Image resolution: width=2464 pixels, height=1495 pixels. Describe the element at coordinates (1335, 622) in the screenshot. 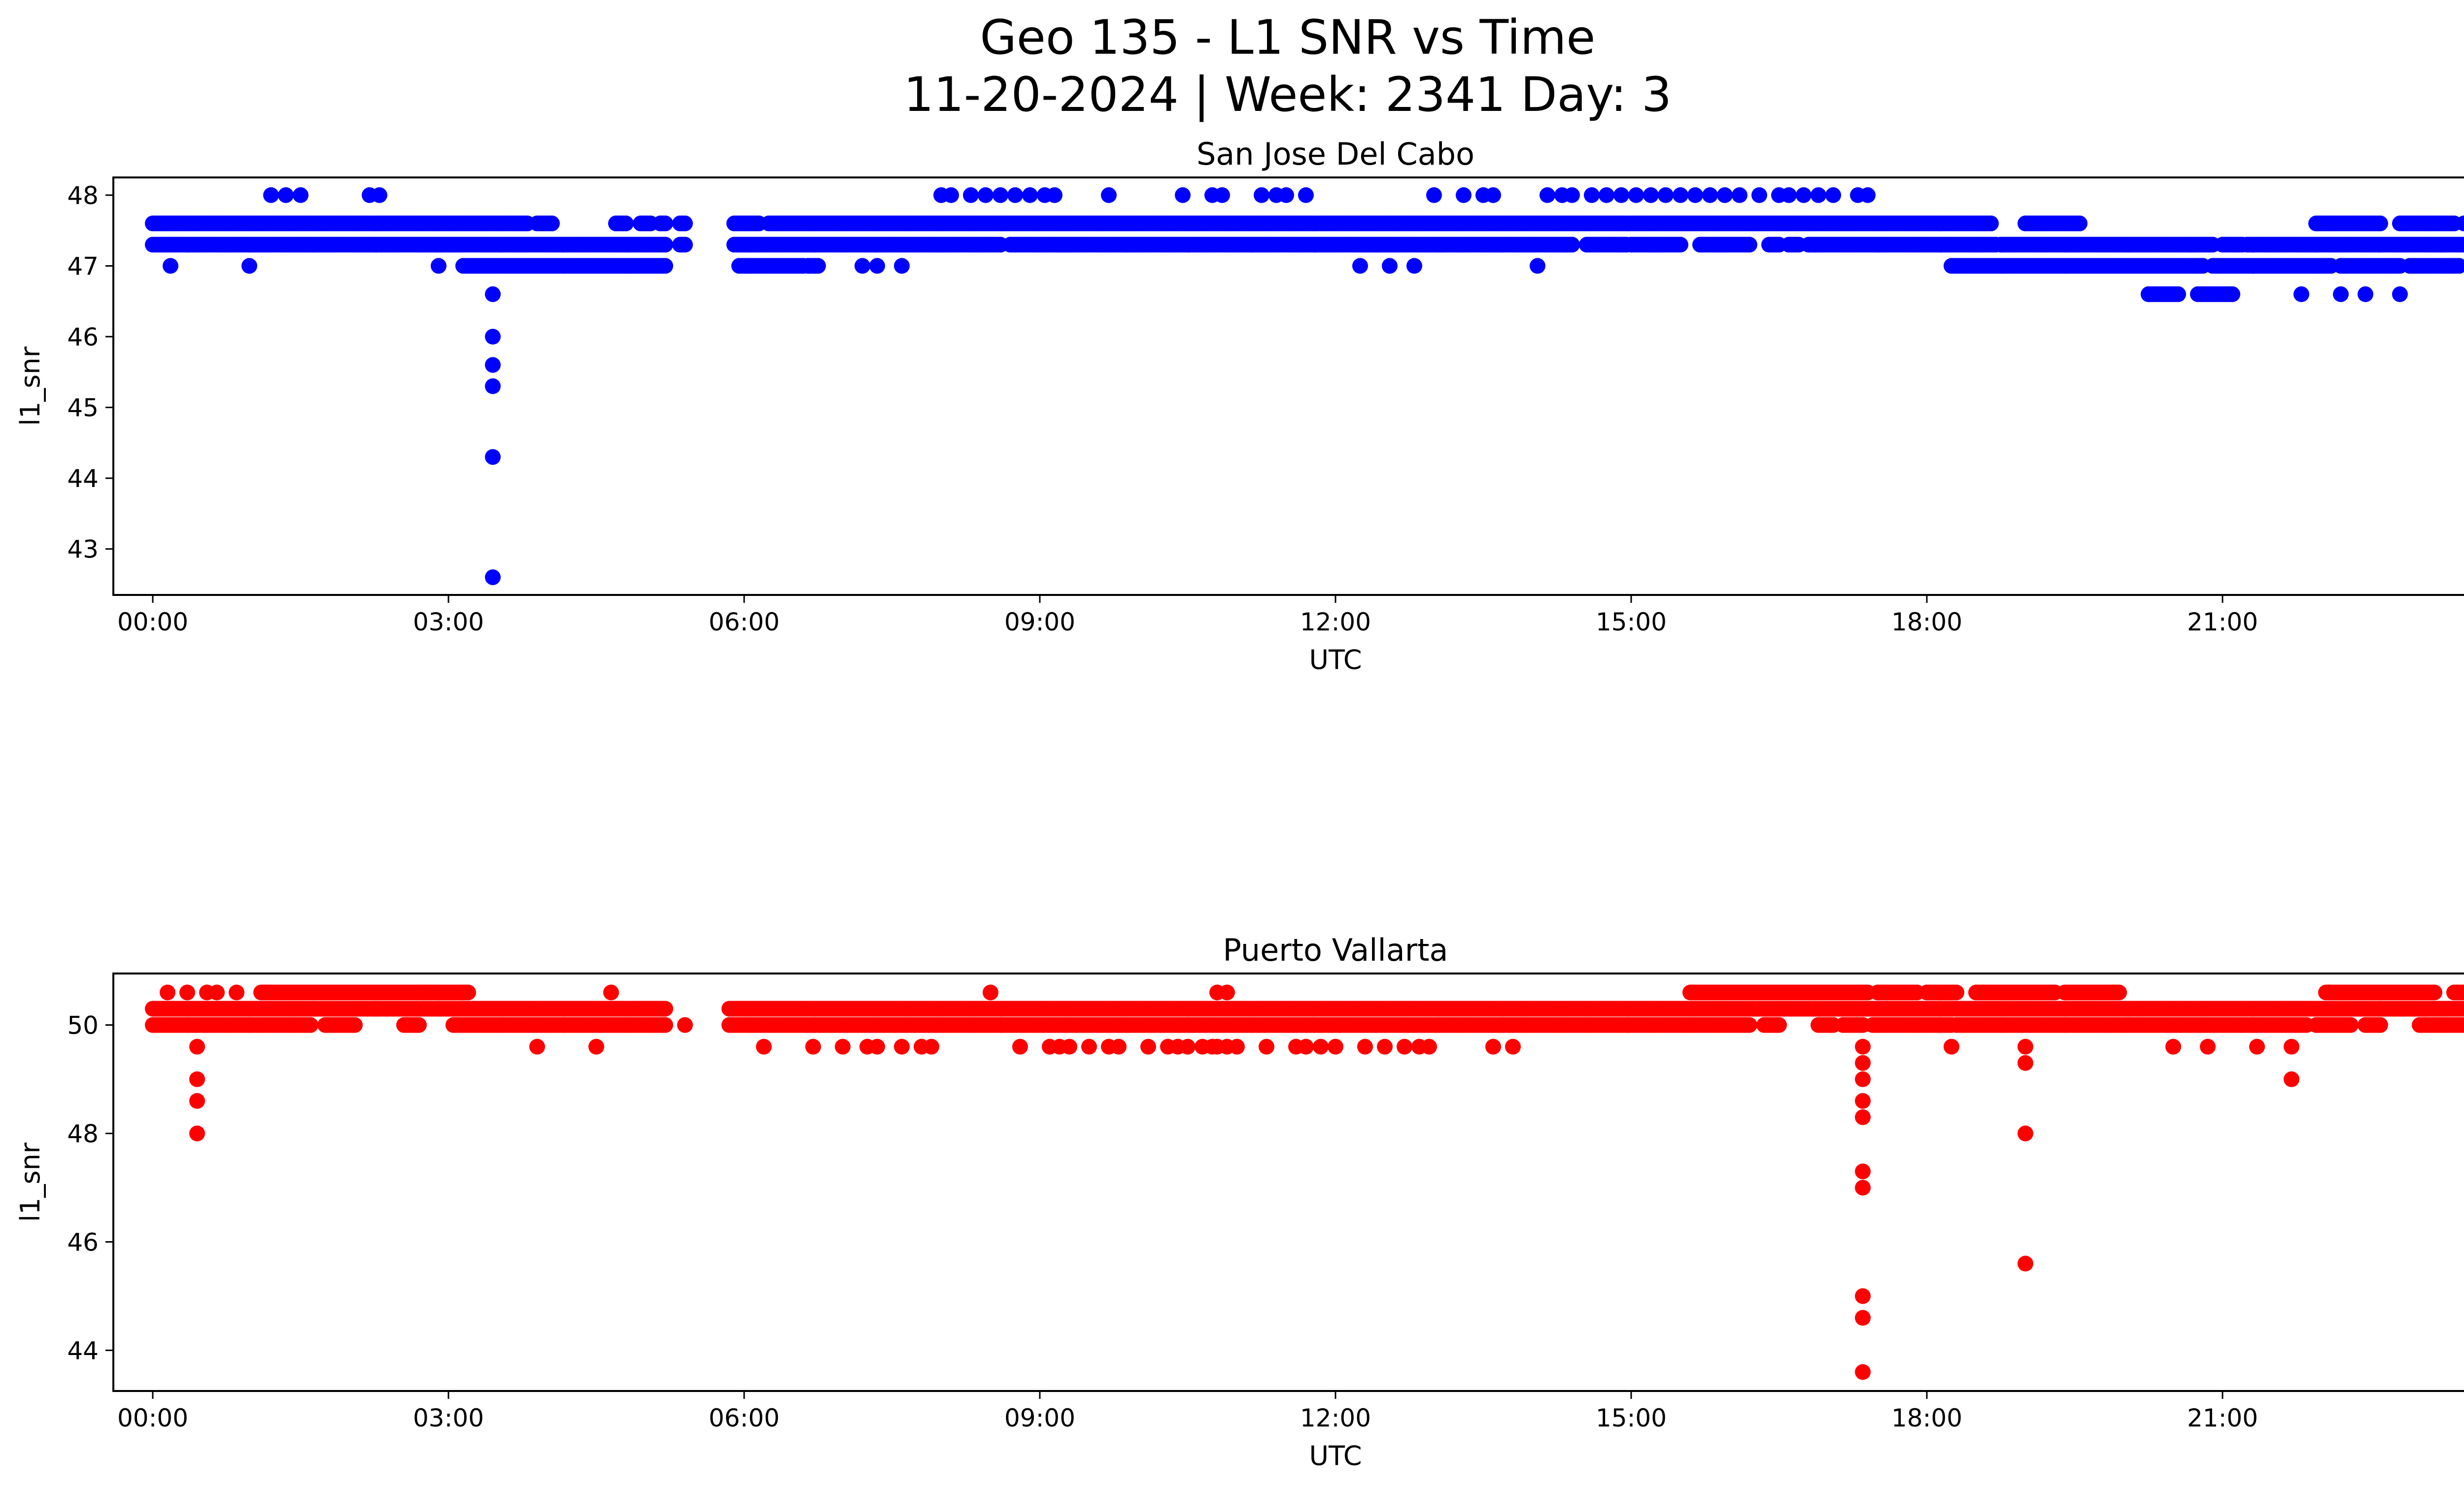

I see `panel1-x-tick-label: 12:00` at that location.